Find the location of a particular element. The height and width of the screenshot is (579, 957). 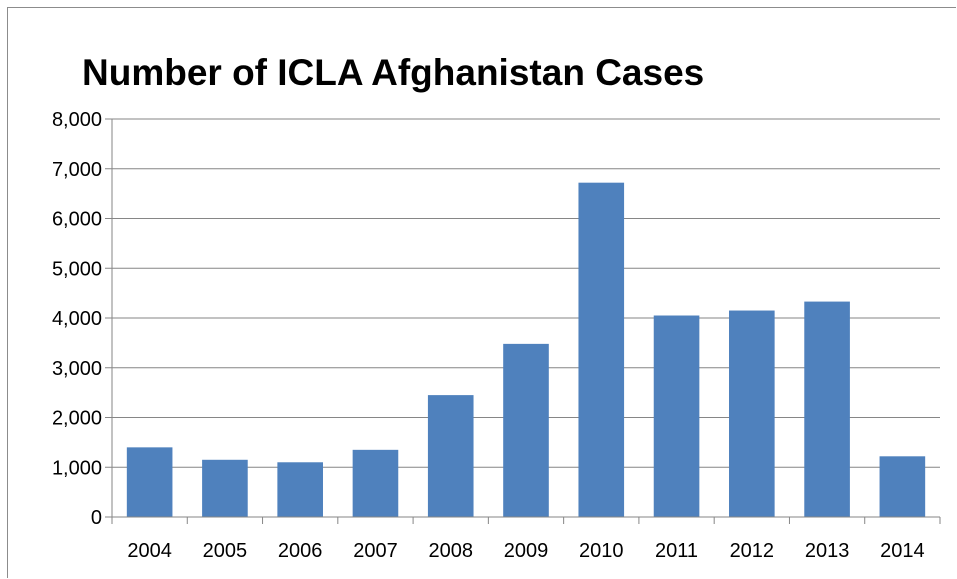

bar-2011 is located at coordinates (676, 416).